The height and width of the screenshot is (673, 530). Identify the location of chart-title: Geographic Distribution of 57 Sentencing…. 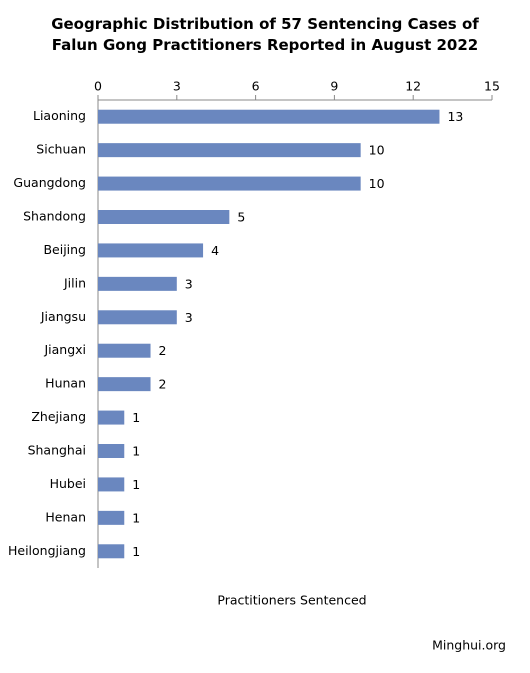
(265, 34).